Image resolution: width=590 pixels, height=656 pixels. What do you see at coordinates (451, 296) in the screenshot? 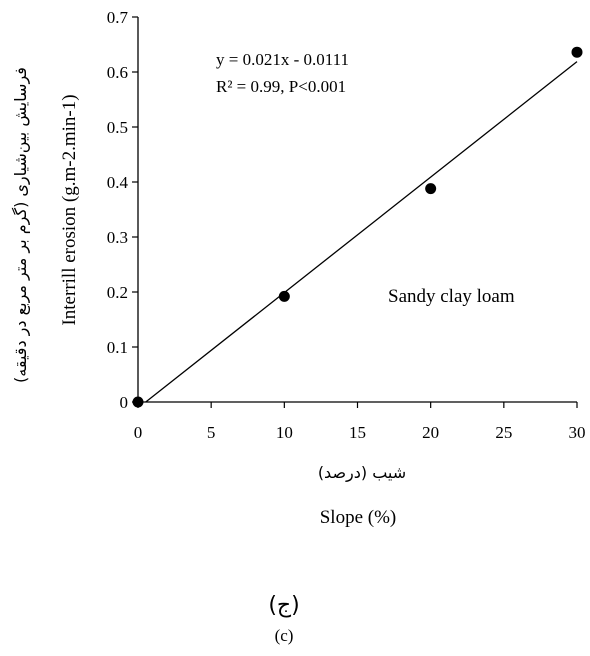
I see `soil-type-annotation: Sandy clay loam` at bounding box center [451, 296].